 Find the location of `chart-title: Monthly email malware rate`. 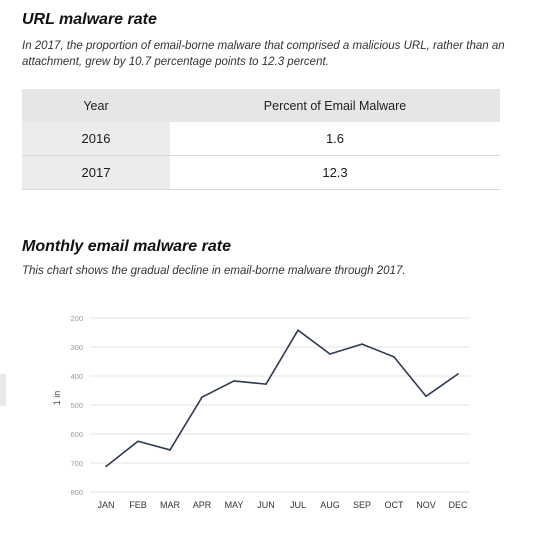

chart-title: Monthly email malware rate is located at coordinates (126, 246).